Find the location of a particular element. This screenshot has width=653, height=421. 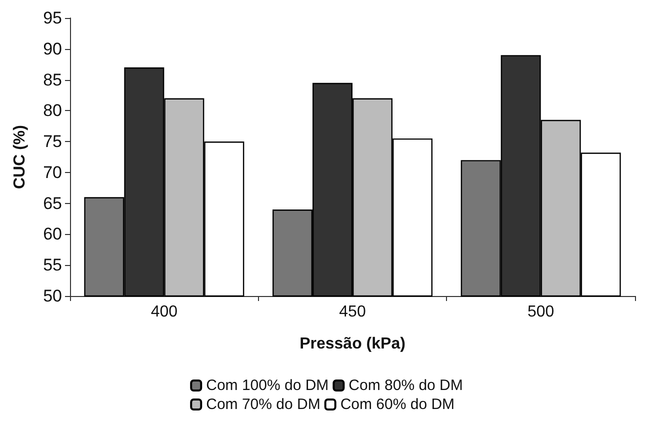

y-tick-label: 55 is located at coordinates (52, 265).